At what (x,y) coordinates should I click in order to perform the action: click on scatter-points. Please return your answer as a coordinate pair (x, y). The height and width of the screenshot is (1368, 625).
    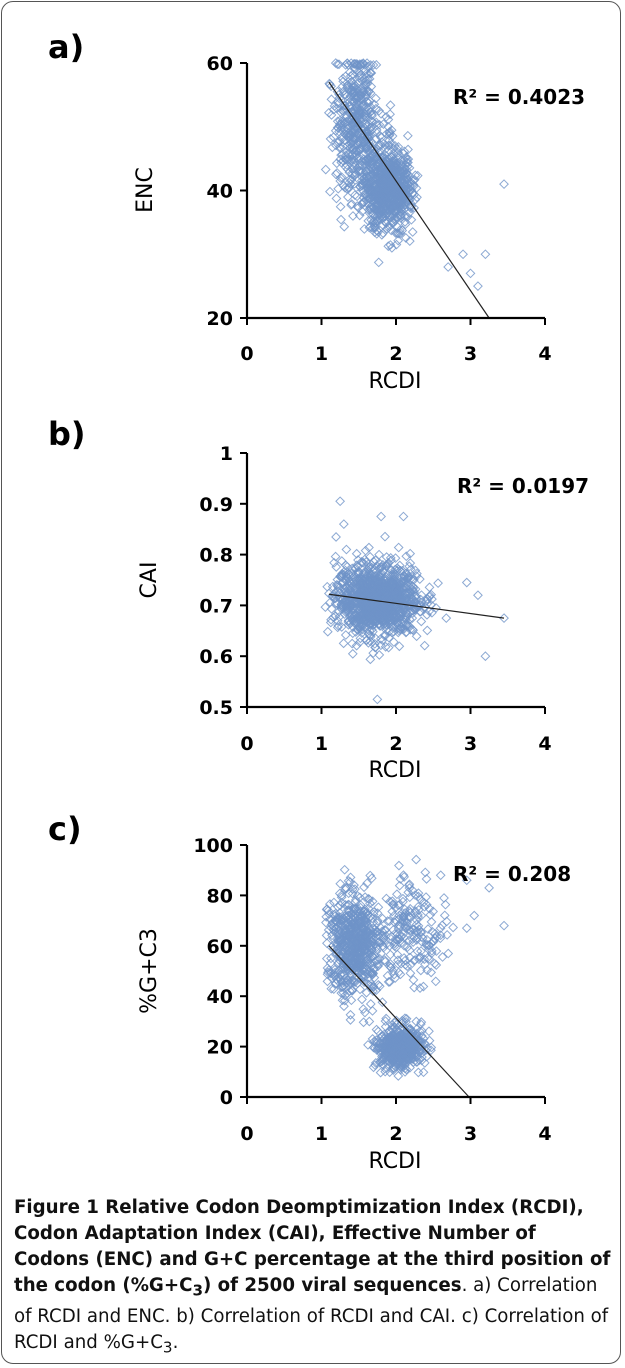
    Looking at the image, I should click on (414, 175).